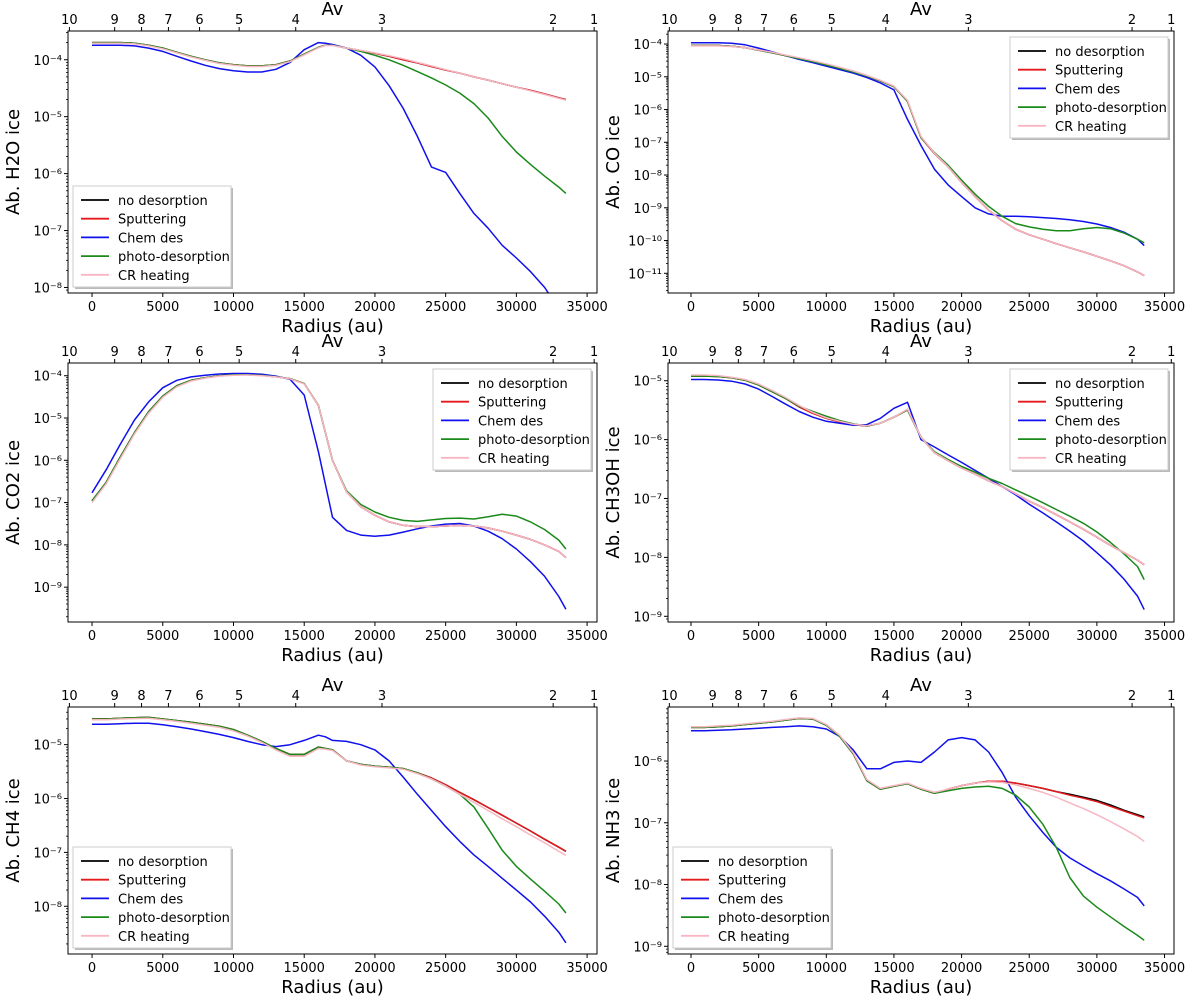  What do you see at coordinates (13, 162) in the screenshot?
I see `y-axis-title: Ab. H2O ice` at bounding box center [13, 162].